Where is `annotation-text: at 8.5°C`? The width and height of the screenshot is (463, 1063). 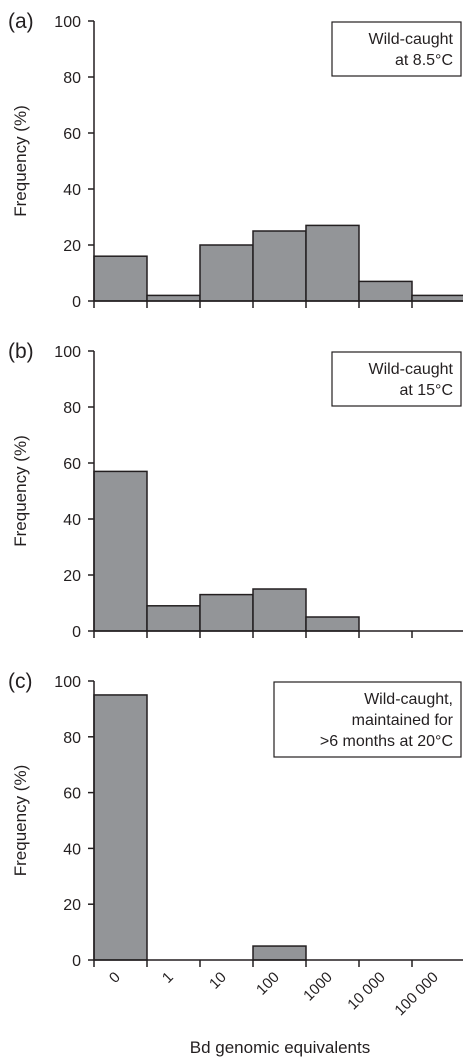
annotation-text: at 8.5°C is located at coordinates (424, 60).